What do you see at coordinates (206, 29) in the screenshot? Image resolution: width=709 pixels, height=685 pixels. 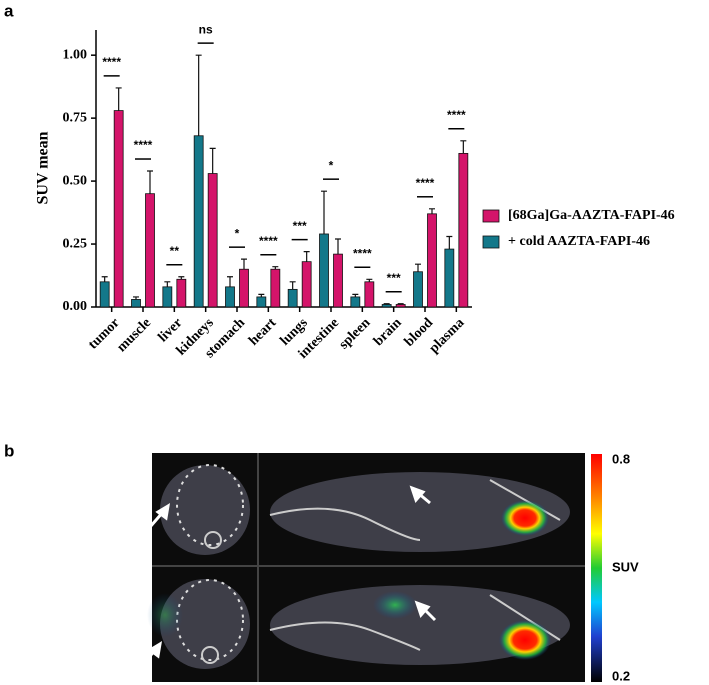 I see `significance-label: ns` at bounding box center [206, 29].